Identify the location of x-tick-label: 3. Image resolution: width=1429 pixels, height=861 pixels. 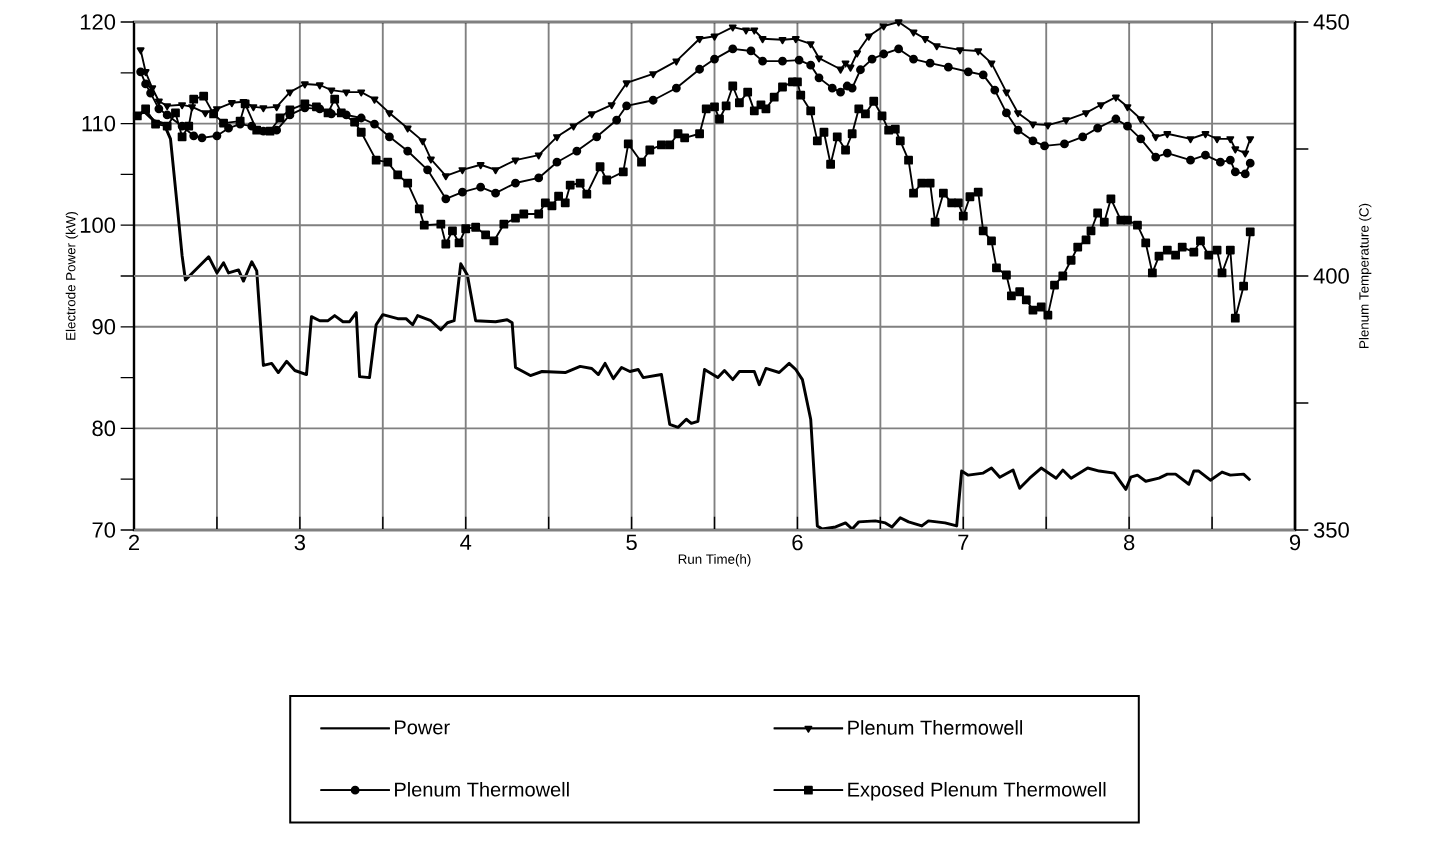
(300, 542).